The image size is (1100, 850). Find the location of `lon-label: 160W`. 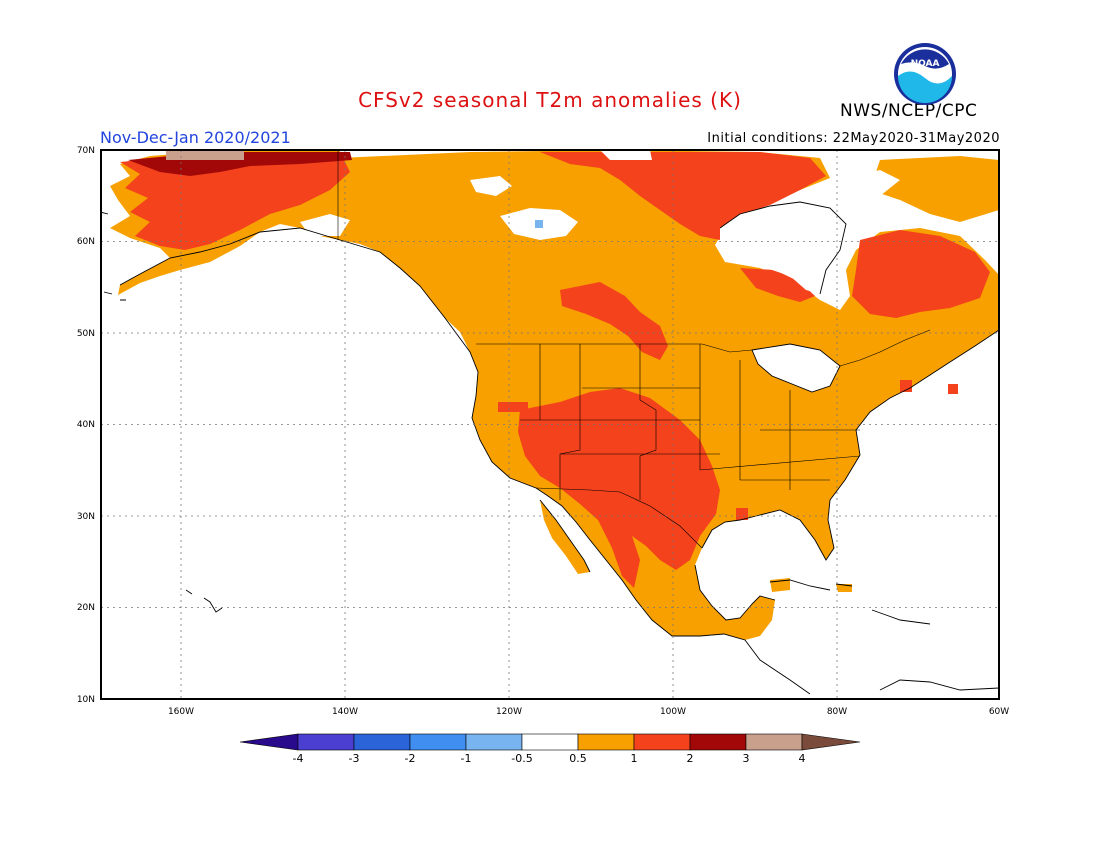

lon-label: 160W is located at coordinates (181, 712).